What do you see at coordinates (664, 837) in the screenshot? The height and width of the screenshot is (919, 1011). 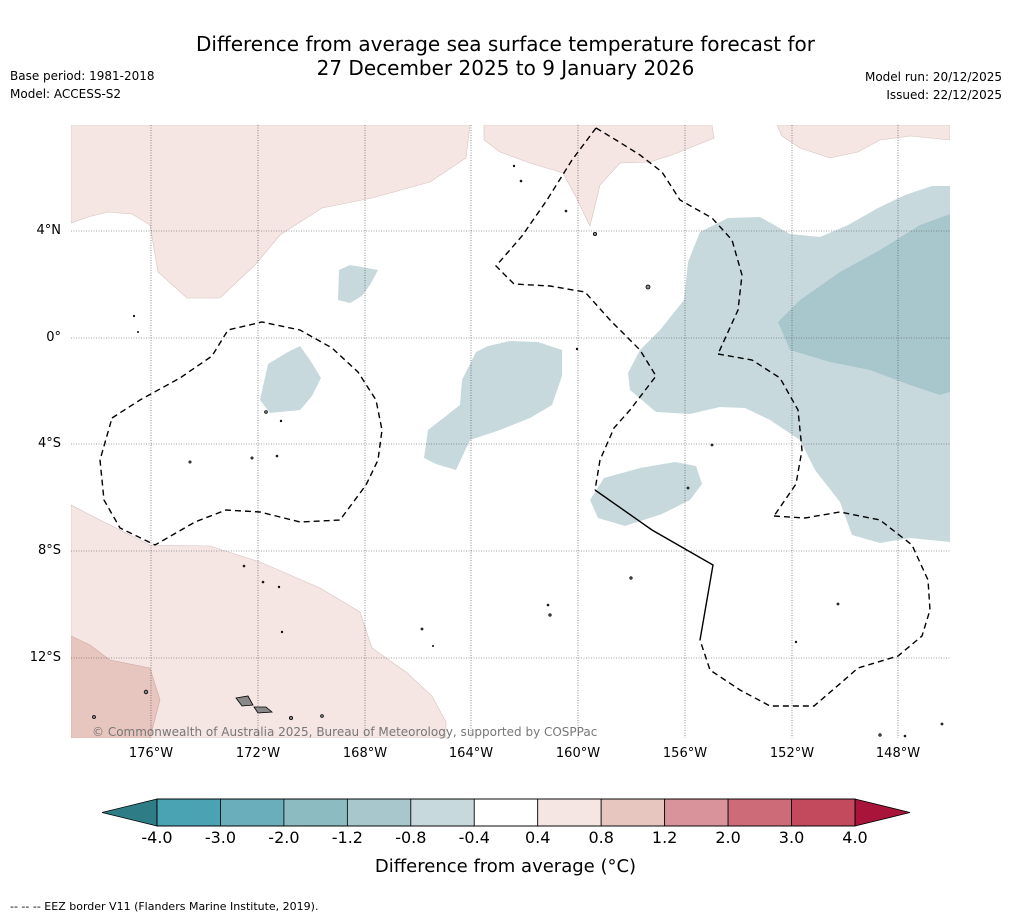 I see `colorbar-tick-label: 1.2` at bounding box center [664, 837].